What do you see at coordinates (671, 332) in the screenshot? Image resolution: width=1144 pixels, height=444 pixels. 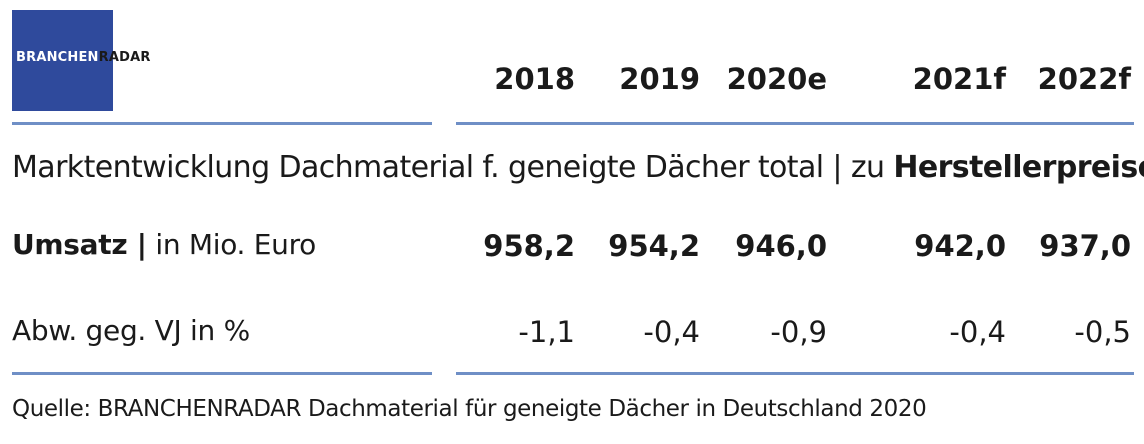 I see `abw-2019: -0,4` at bounding box center [671, 332].